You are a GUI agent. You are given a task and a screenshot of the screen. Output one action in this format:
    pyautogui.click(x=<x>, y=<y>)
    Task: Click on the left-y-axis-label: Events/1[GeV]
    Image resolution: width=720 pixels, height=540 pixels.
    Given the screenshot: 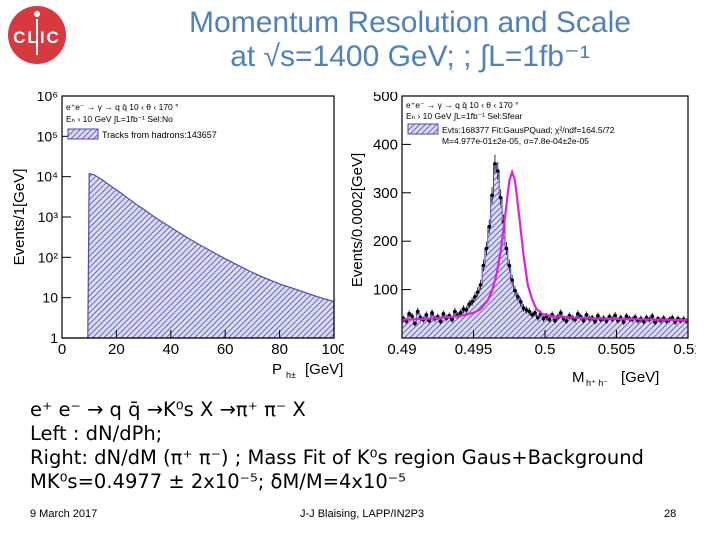 What is the action you would take?
    pyautogui.click(x=19, y=217)
    